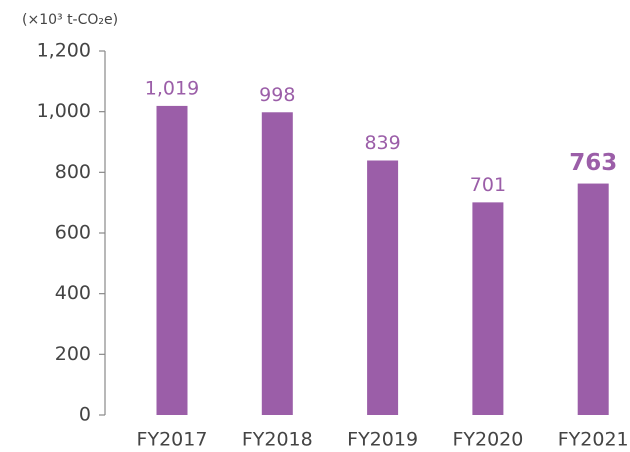  Describe the element at coordinates (73, 293) in the screenshot. I see `y-tick-label: 400` at that location.